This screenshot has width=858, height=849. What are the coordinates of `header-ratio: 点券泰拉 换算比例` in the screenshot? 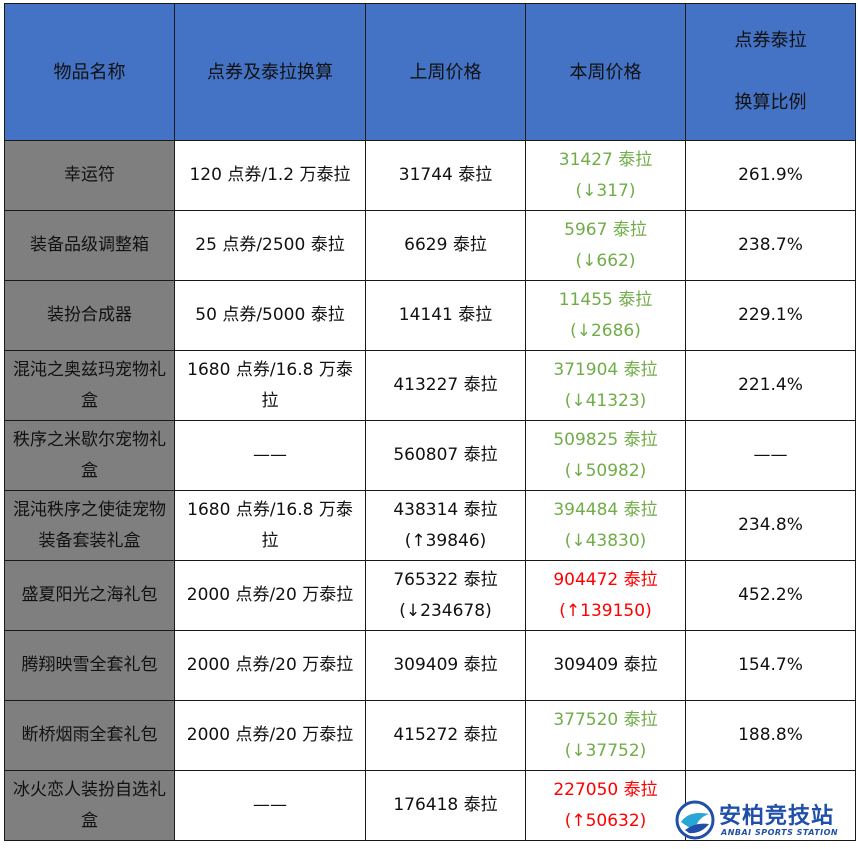 It's located at (770, 72).